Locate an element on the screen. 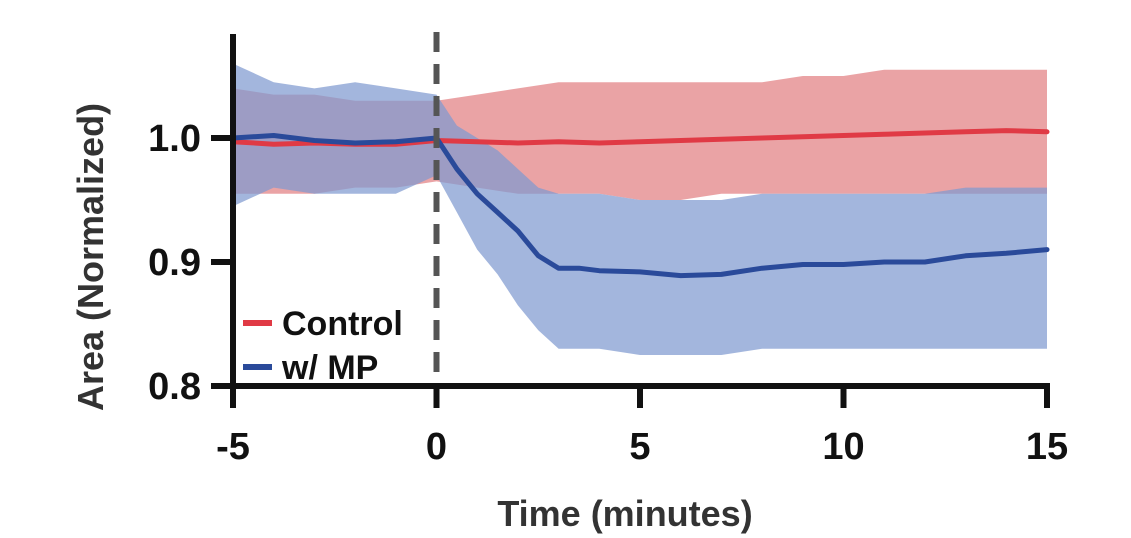 The image size is (1131, 538). x-tick-label: 0 is located at coordinates (436, 447).